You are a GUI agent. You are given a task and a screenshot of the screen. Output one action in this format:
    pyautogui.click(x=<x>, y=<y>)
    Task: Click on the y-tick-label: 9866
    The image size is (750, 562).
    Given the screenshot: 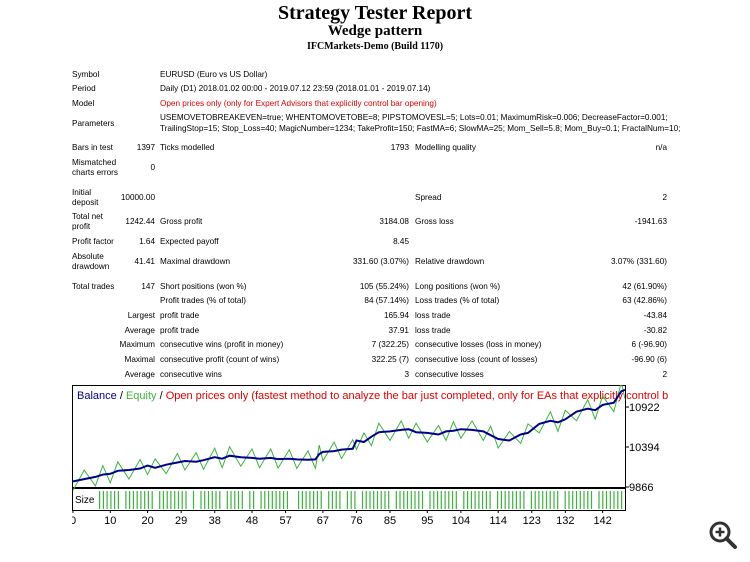 What is the action you would take?
    pyautogui.click(x=641, y=488)
    